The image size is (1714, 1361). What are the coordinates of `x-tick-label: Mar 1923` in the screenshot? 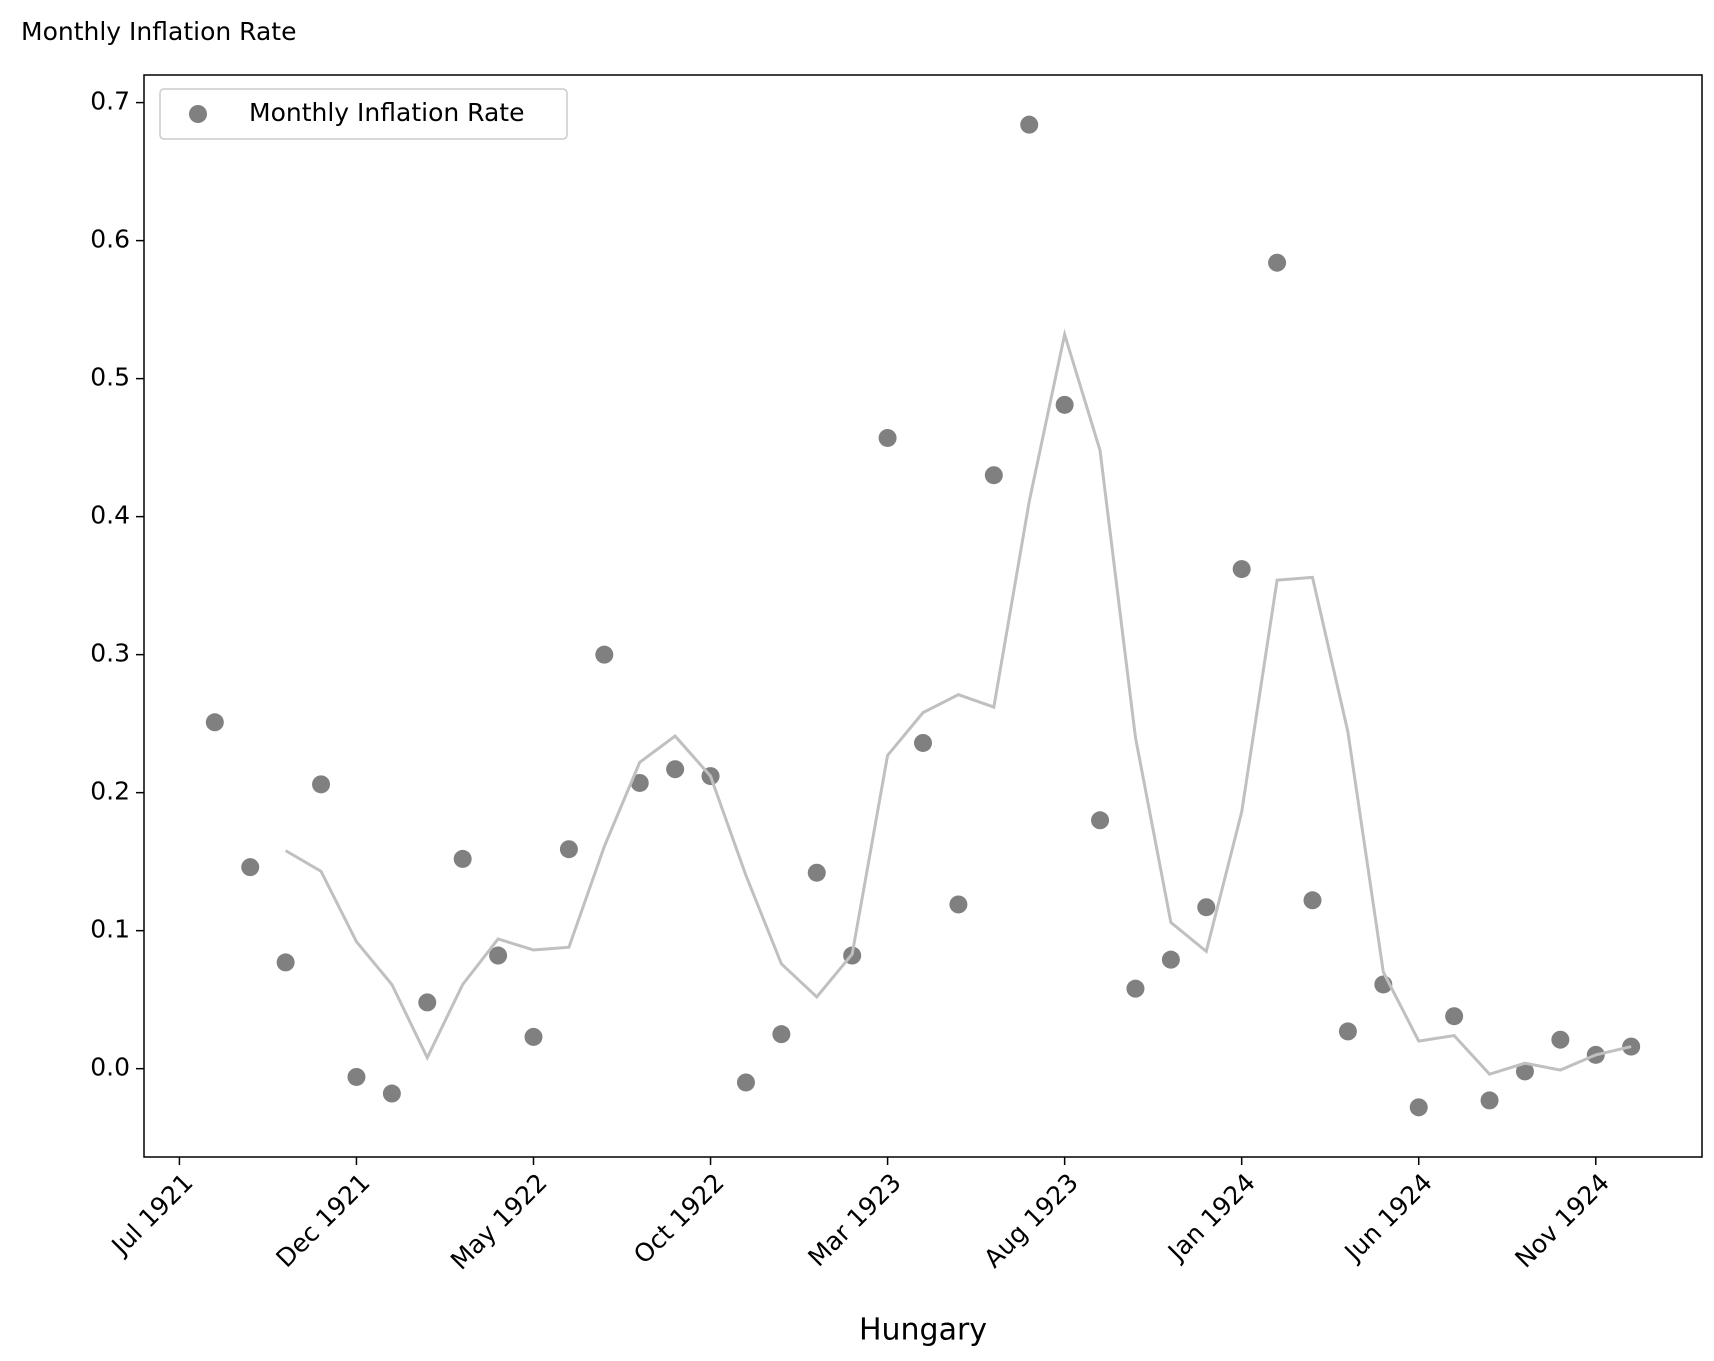 It's located at (854, 1220).